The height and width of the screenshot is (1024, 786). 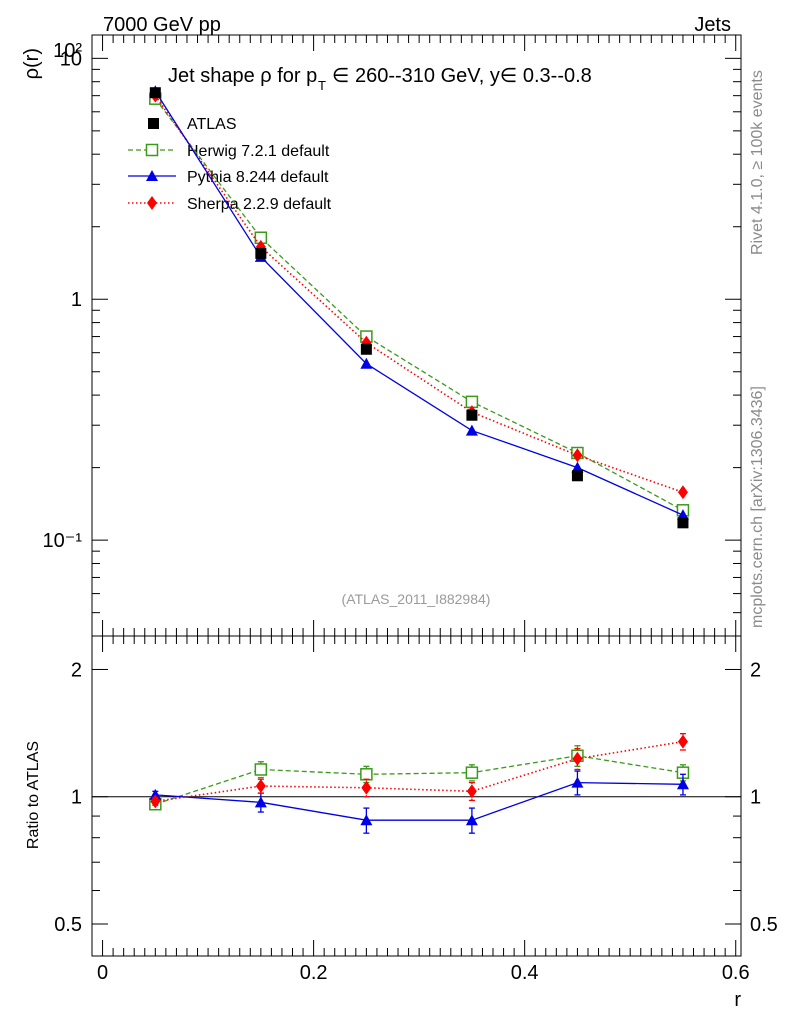 What do you see at coordinates (153, 123) in the screenshot?
I see `legend-marker-atlas` at bounding box center [153, 123].